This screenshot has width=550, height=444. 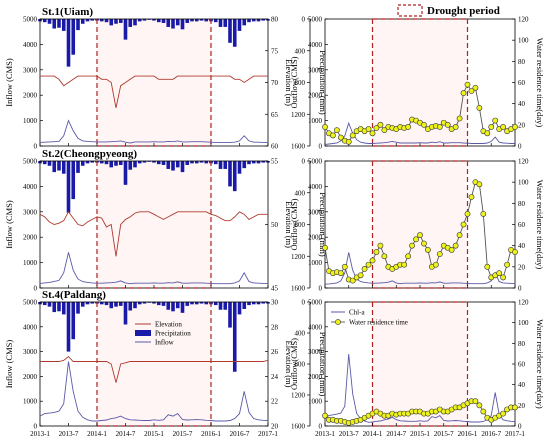 What do you see at coordinates (275, 162) in the screenshot?
I see `y2-tick-label: 55` at bounding box center [275, 162].